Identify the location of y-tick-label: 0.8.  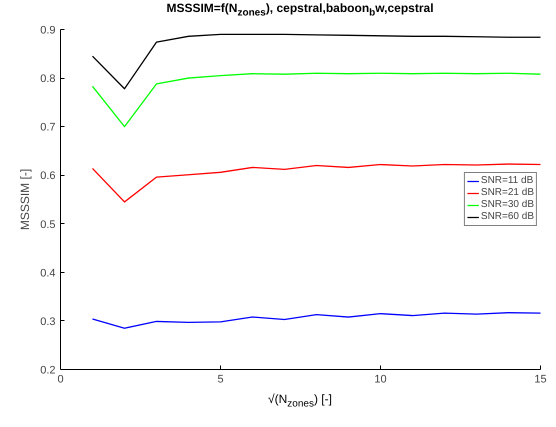
(48, 78).